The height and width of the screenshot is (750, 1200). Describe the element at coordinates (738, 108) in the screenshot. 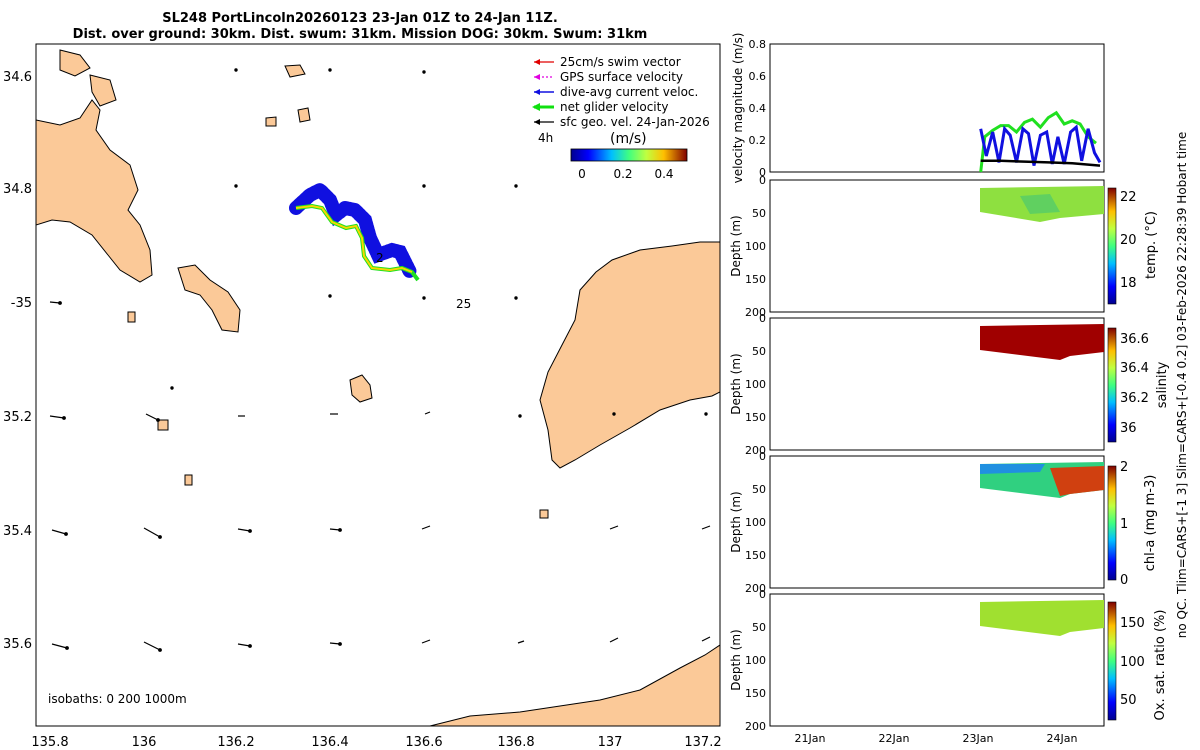

I see `velocity-ylabel: velocity magnitude (m/s)` at that location.